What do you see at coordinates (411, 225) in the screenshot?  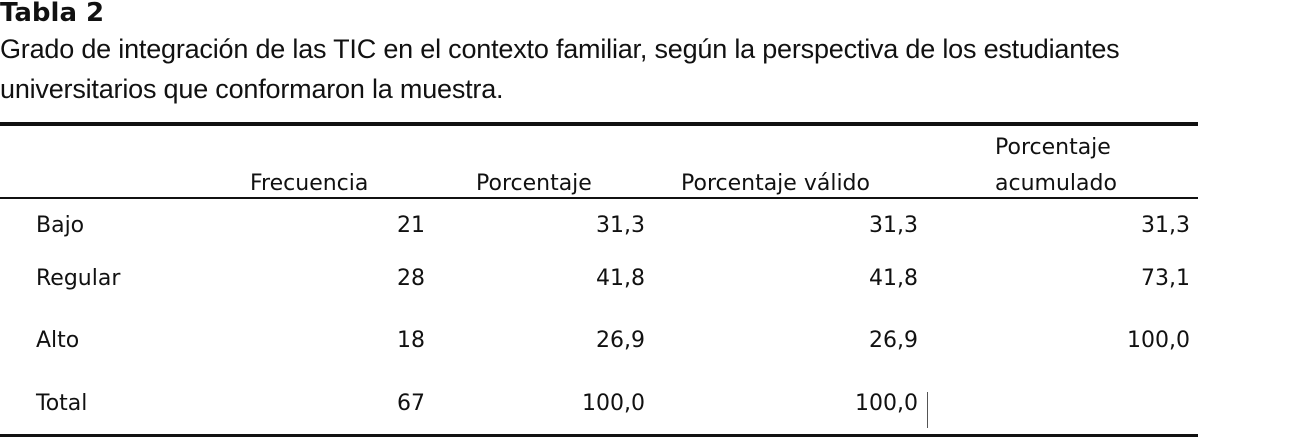 I see `cell-value: 21` at bounding box center [411, 225].